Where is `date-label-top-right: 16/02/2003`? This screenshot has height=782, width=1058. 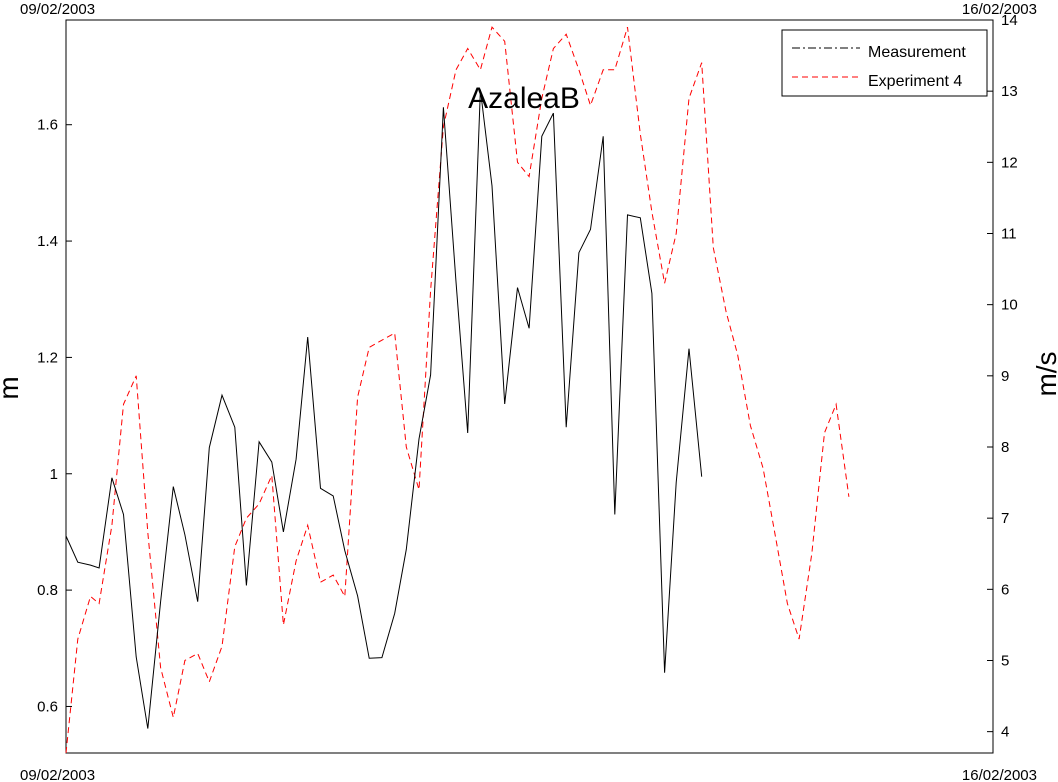 date-label-top-right: 16/02/2003 is located at coordinates (999, 9).